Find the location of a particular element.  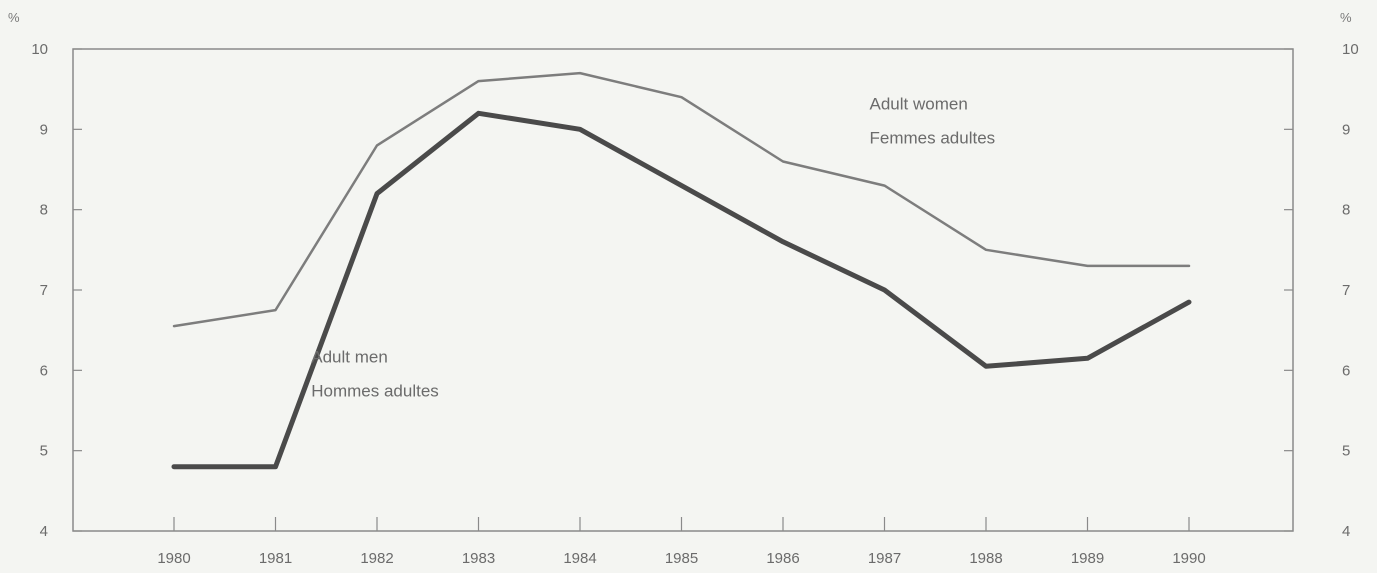

annotation-0-line-1: Femmes adultes is located at coordinates (933, 137).